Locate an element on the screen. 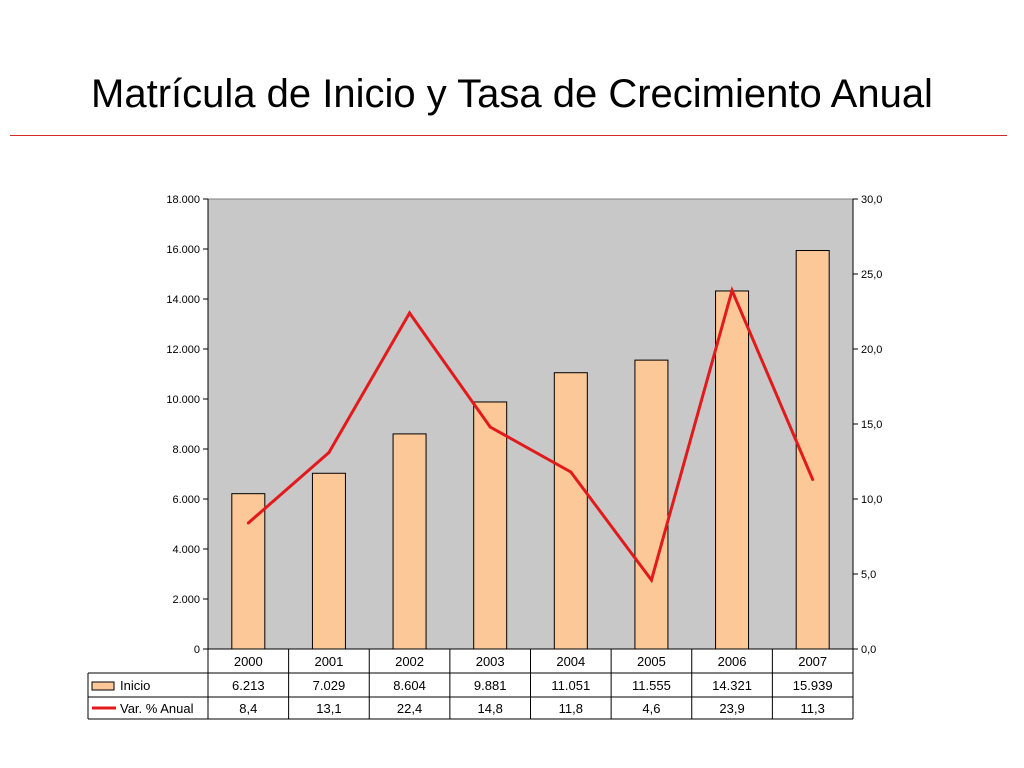  category-label: 2000 is located at coordinates (248, 661).